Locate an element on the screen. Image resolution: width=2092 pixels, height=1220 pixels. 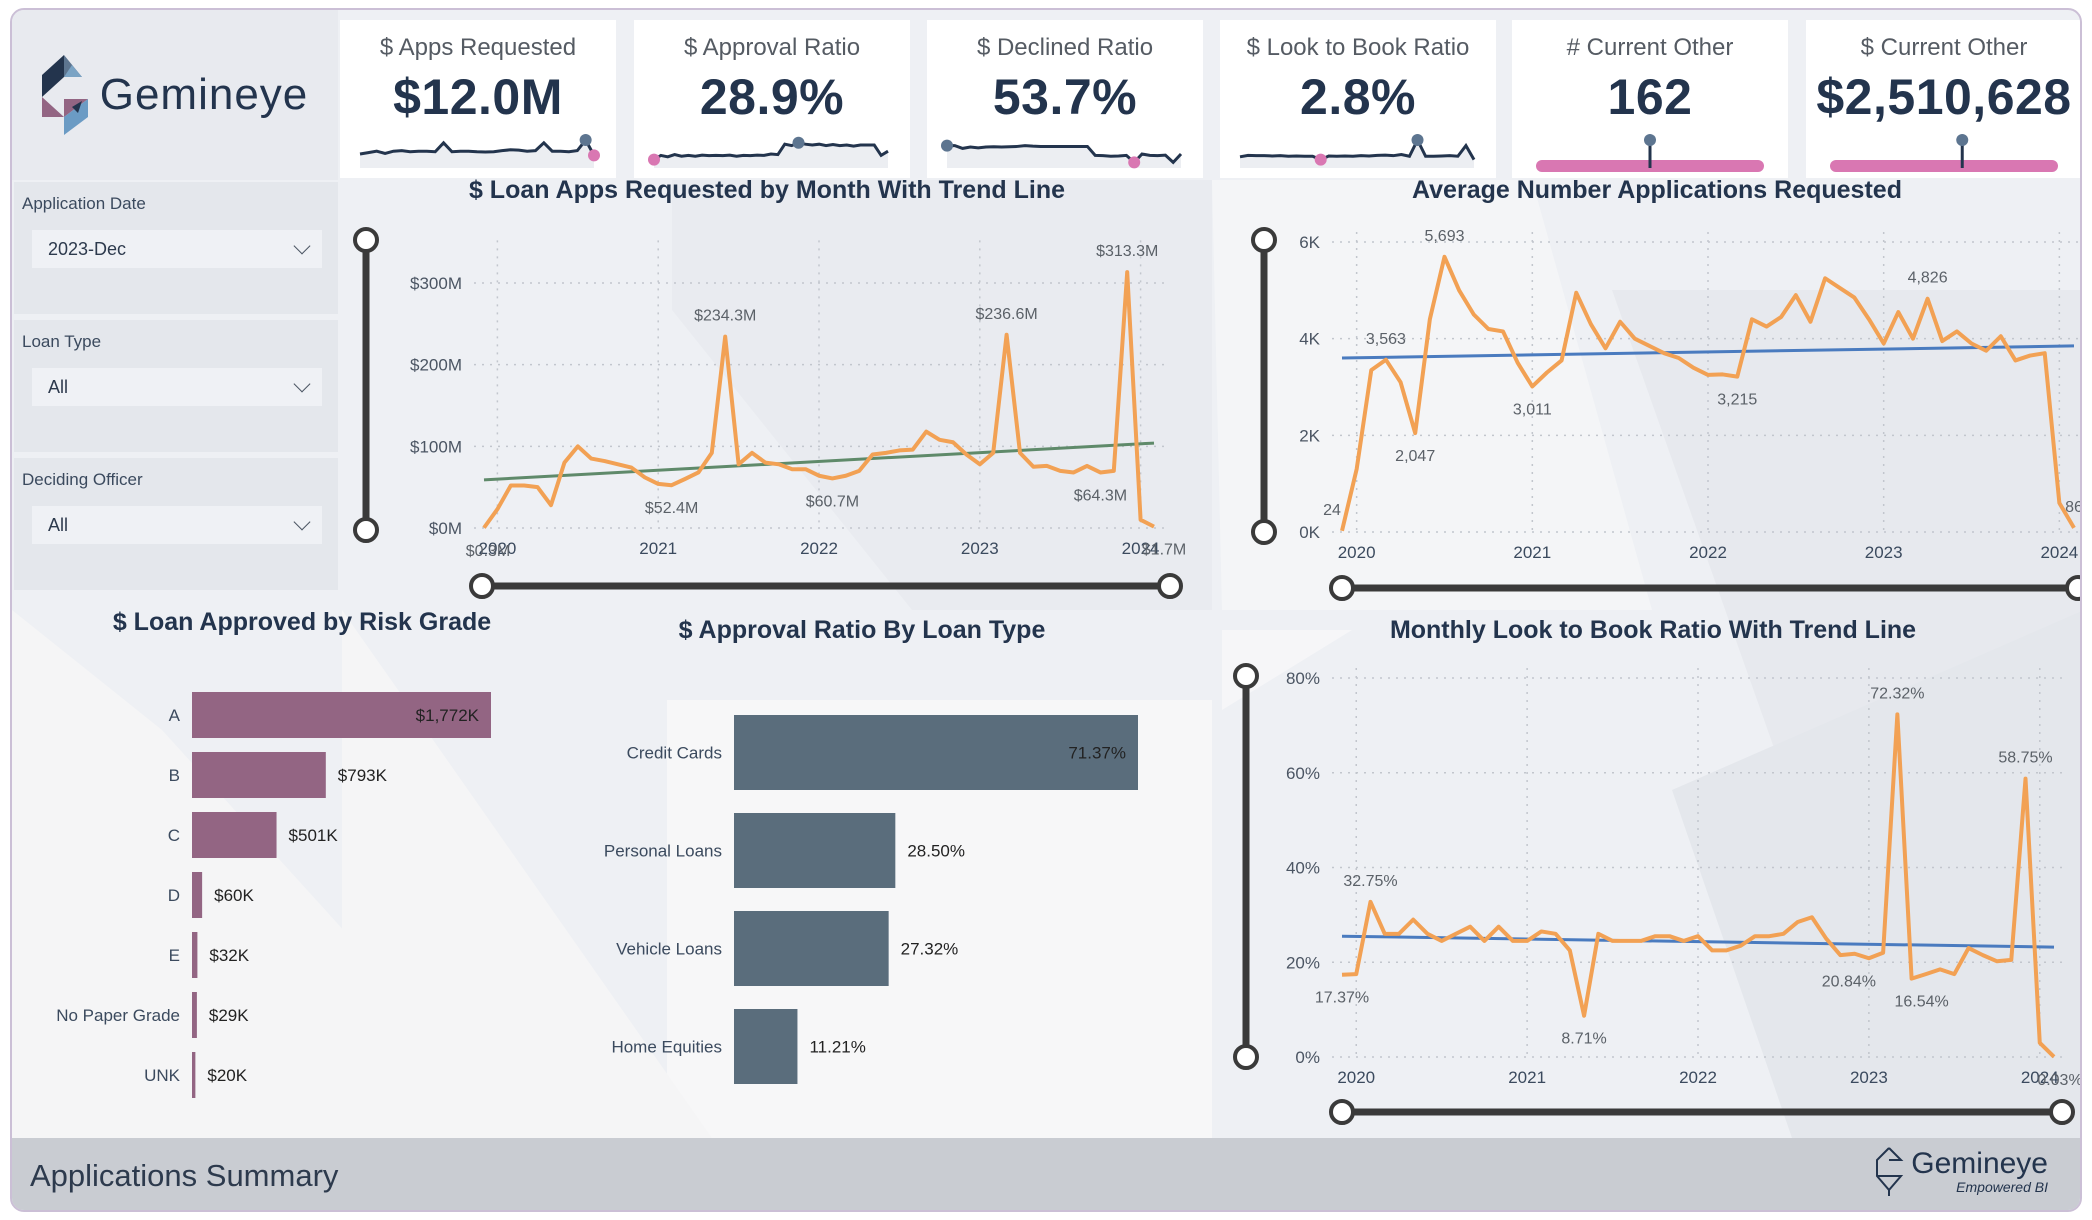
application-date-dropdown: 2023-Dec is located at coordinates (177, 249).